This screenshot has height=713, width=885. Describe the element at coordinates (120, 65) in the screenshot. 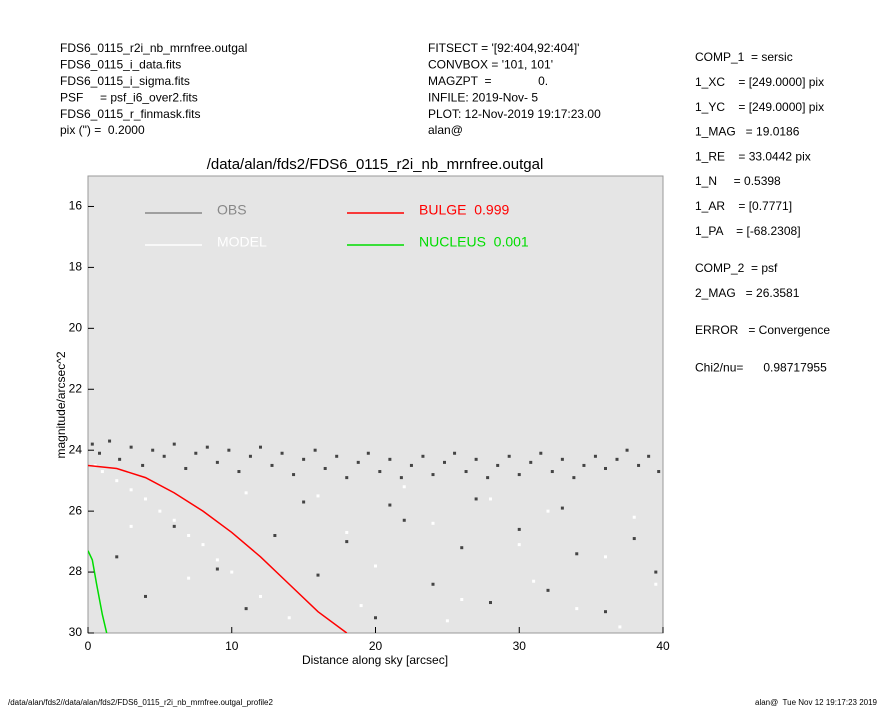

I see `header-line: FDS6_0115_i_data.fits` at that location.